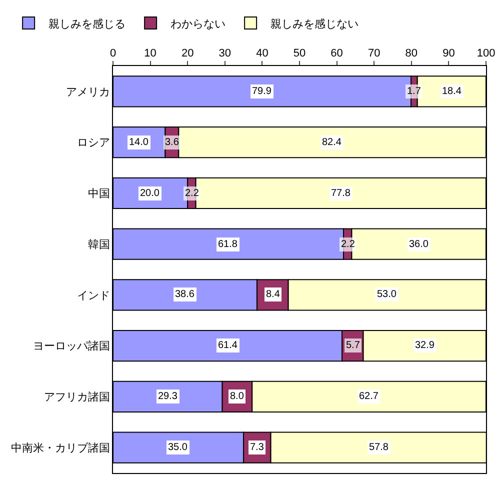 The width and height of the screenshot is (500, 481). I want to click on legend-label: 親しみを感じない, so click(314, 23).